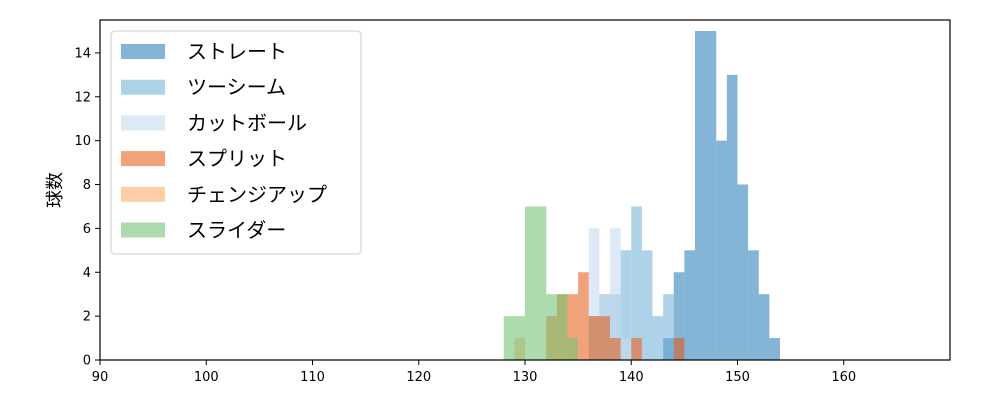  What do you see at coordinates (237, 159) in the screenshot?
I see `legend-label-3: スプリット` at bounding box center [237, 159].